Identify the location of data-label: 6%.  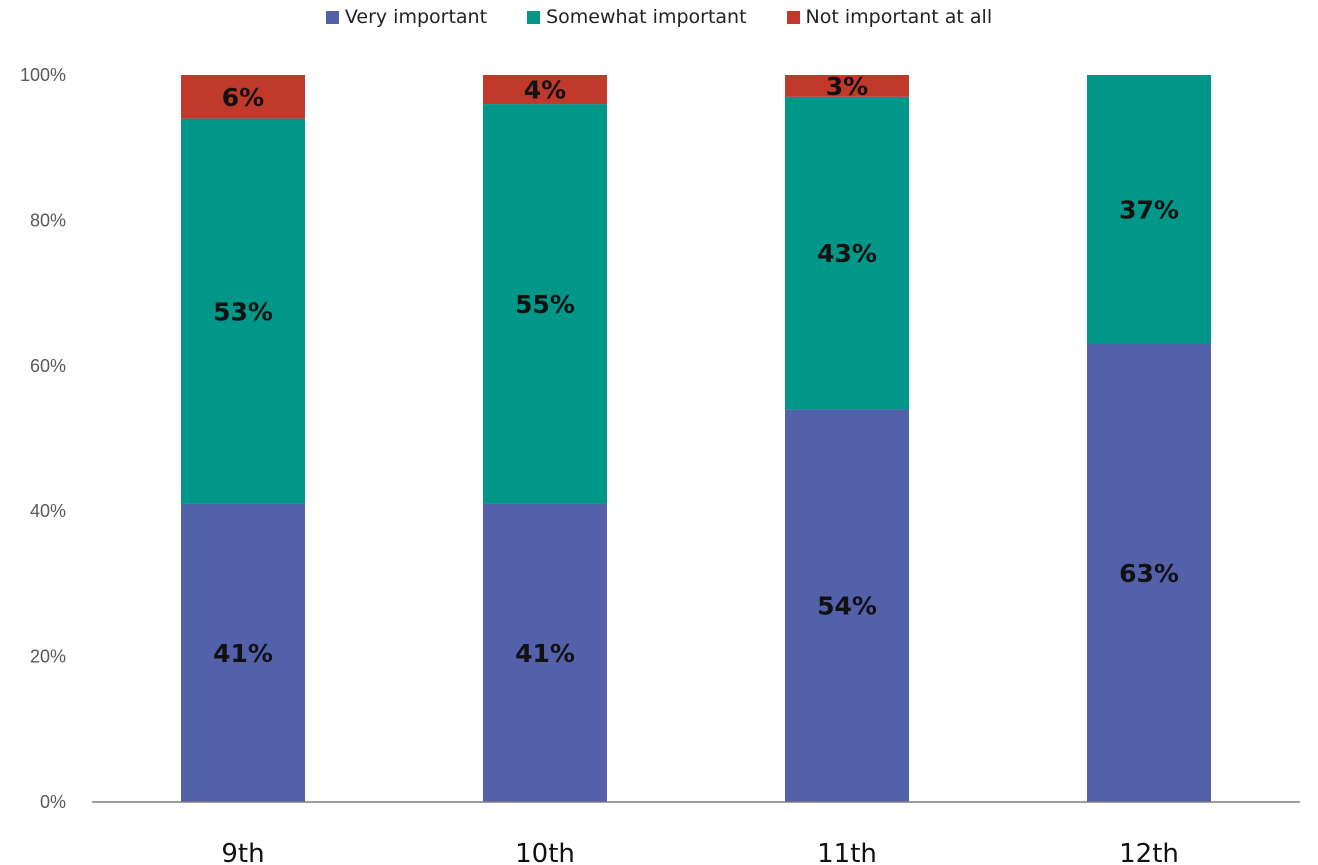
(243, 97).